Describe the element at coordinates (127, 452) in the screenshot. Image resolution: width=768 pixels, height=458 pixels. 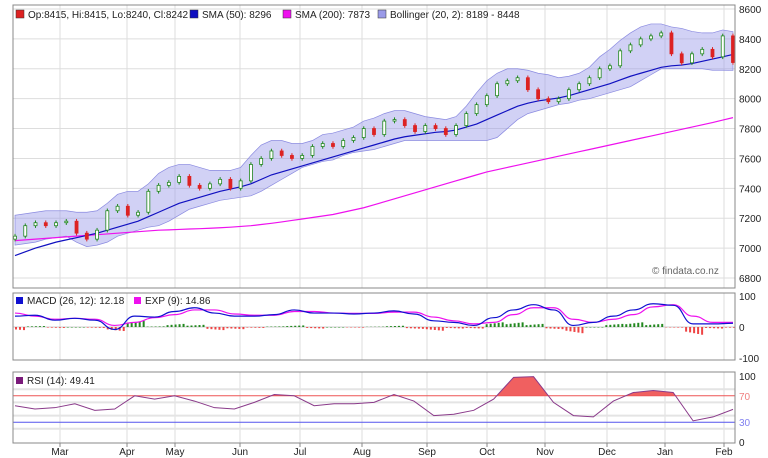
I see `month-label: Apr` at that location.